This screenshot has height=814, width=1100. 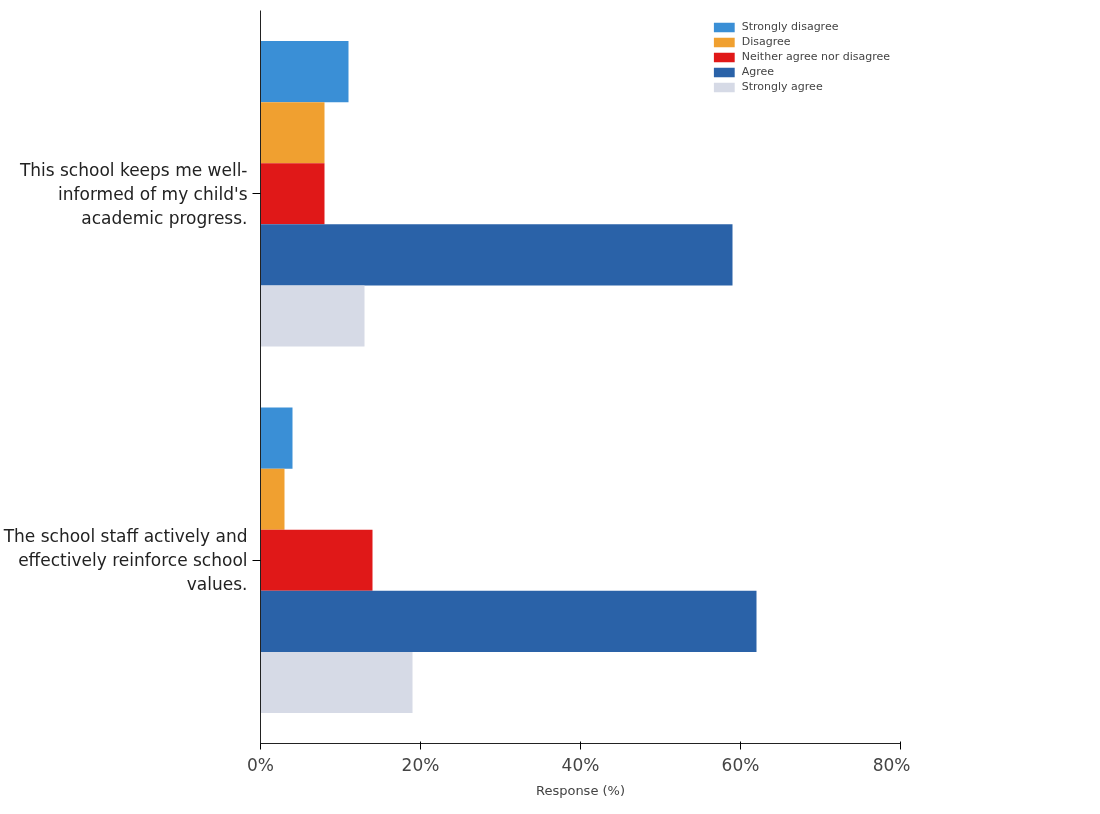 What do you see at coordinates (782, 86) in the screenshot?
I see `legend-label: Strongly agree` at bounding box center [782, 86].